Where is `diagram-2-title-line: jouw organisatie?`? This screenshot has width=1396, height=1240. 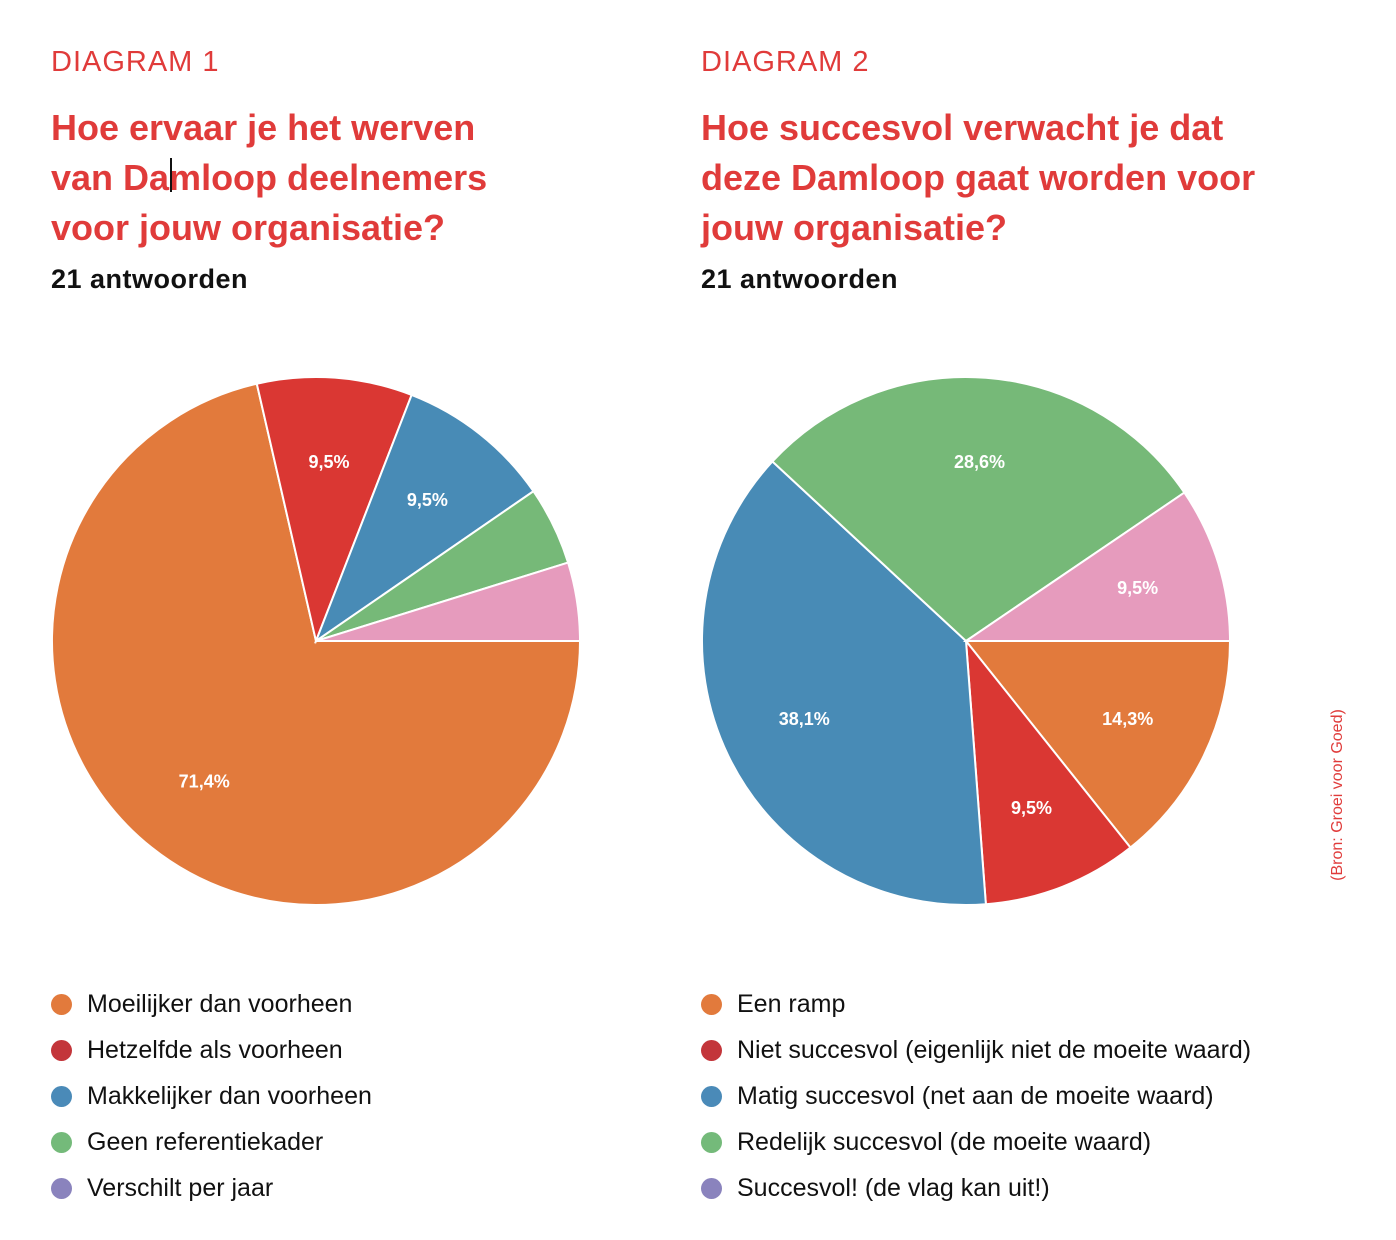 diagram-2-title-line: jouw organisatie? is located at coordinates (854, 227).